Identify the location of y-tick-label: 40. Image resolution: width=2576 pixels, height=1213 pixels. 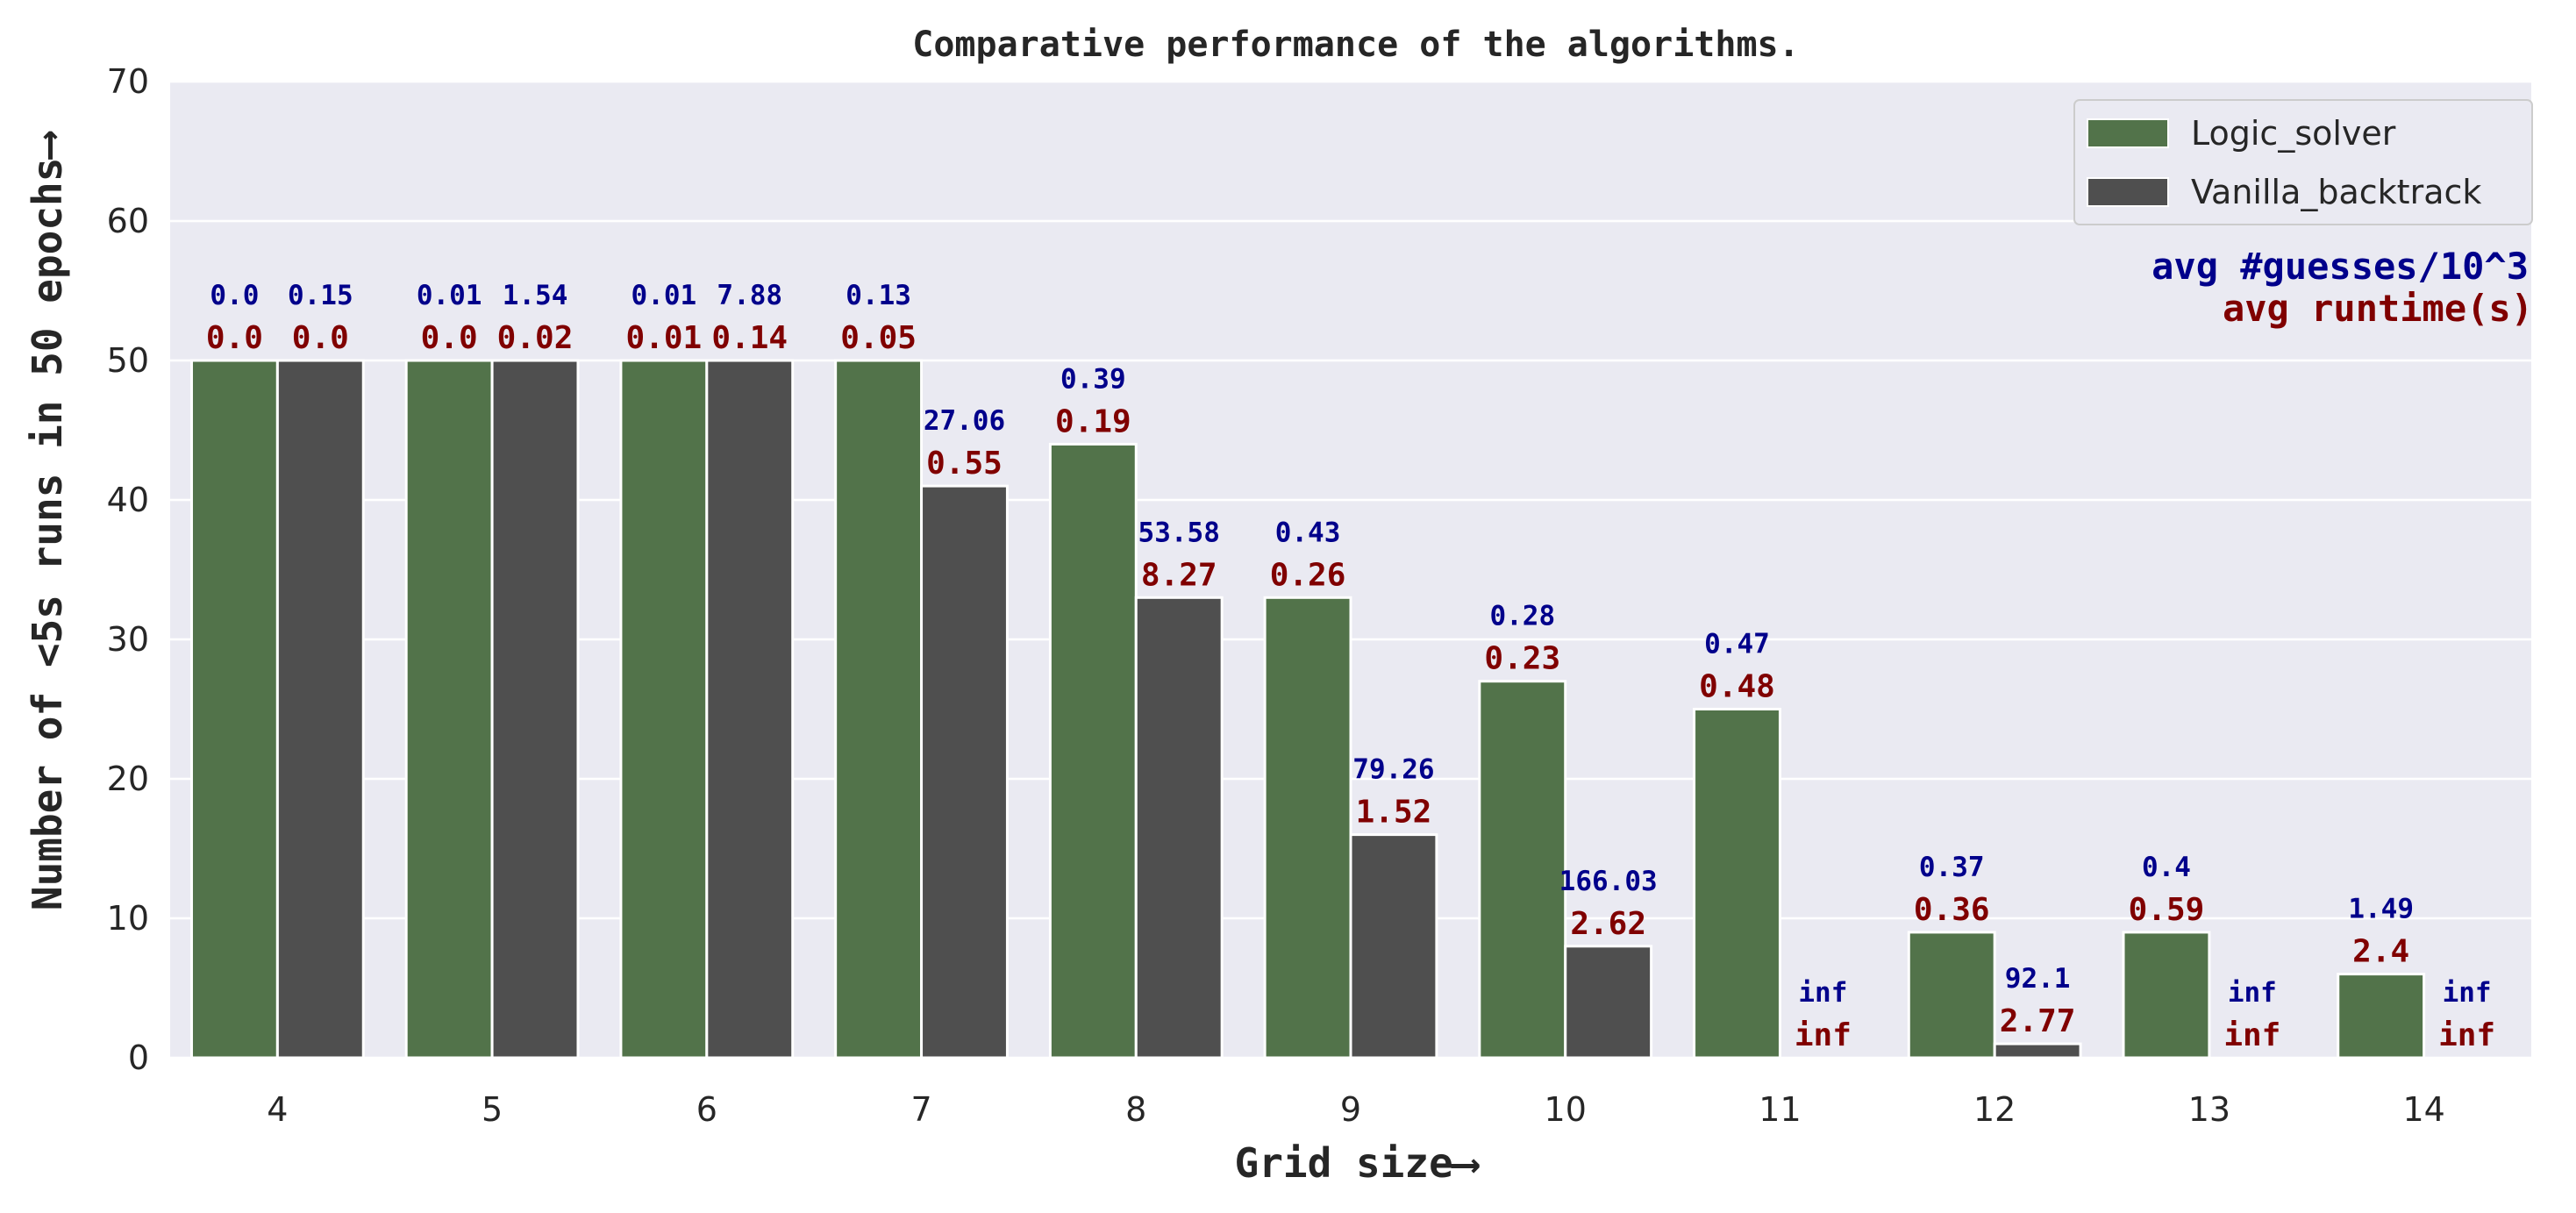
(128, 500).